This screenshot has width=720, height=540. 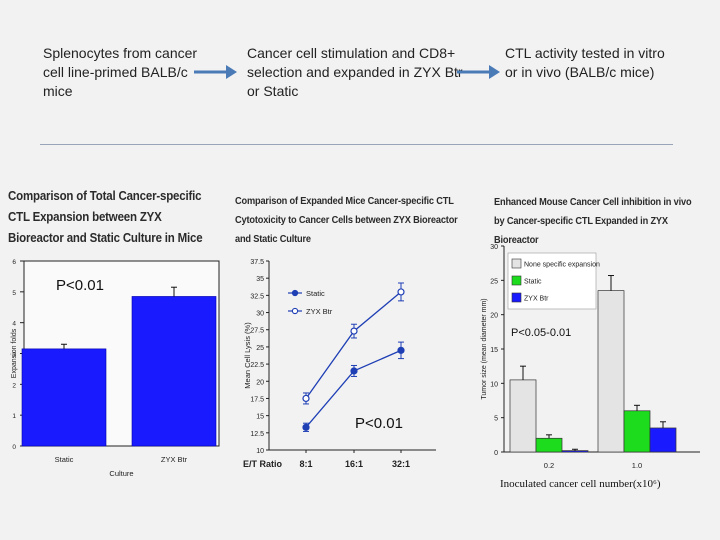 What do you see at coordinates (263, 464) in the screenshot?
I see `chart2-xlabel: E/T Ratio` at bounding box center [263, 464].